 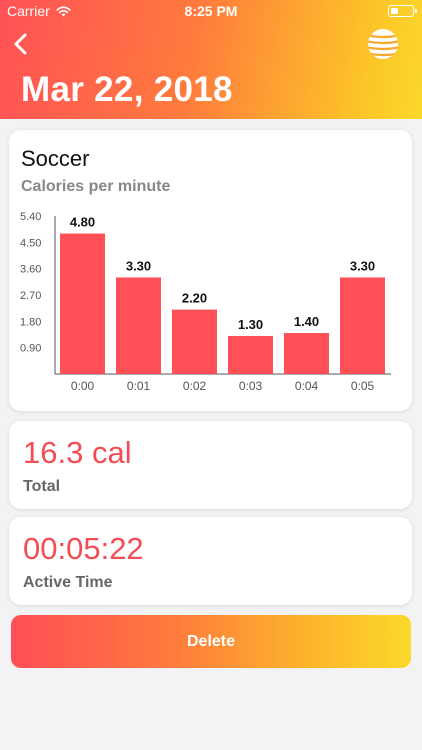 I want to click on active-time-card: 00:05:22 Active Time, so click(x=210, y=561).